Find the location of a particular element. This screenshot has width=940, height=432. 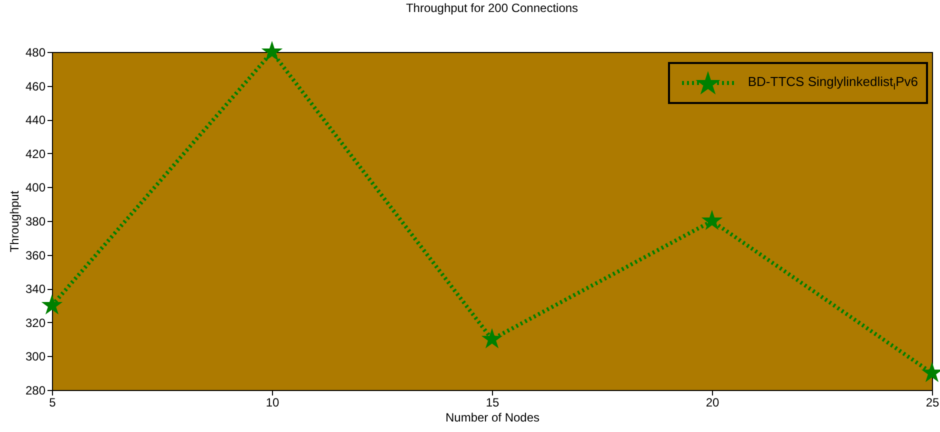

x-axis-title: Number of Nodes is located at coordinates (492, 417).